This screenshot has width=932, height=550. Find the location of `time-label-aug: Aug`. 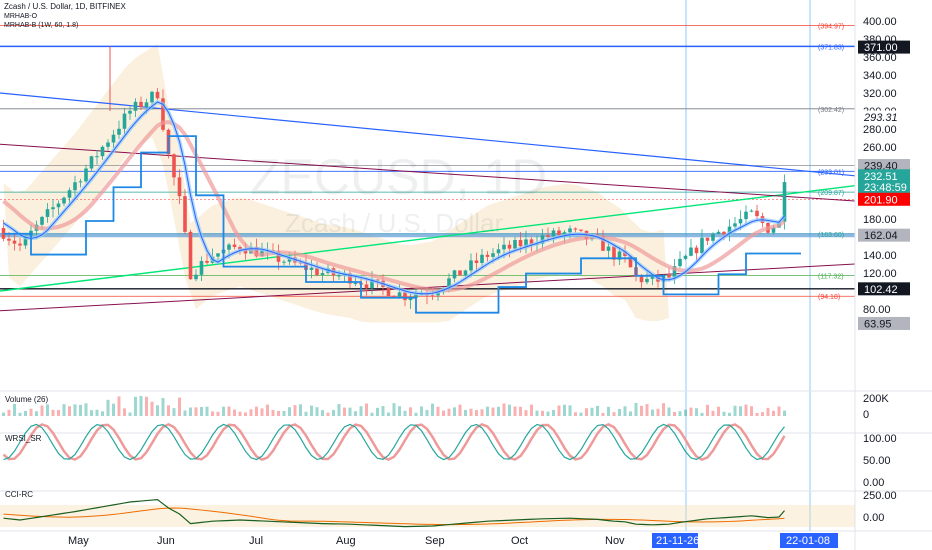

time-label-aug: Aug is located at coordinates (346, 541).